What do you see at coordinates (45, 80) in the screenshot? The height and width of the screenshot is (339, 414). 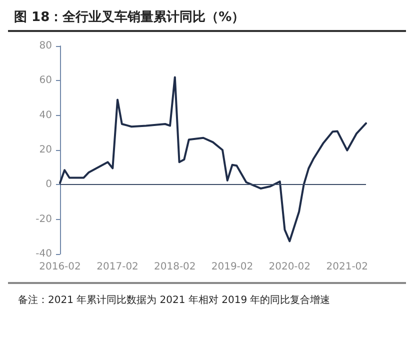 I see `y-tick-label: 60` at bounding box center [45, 80].